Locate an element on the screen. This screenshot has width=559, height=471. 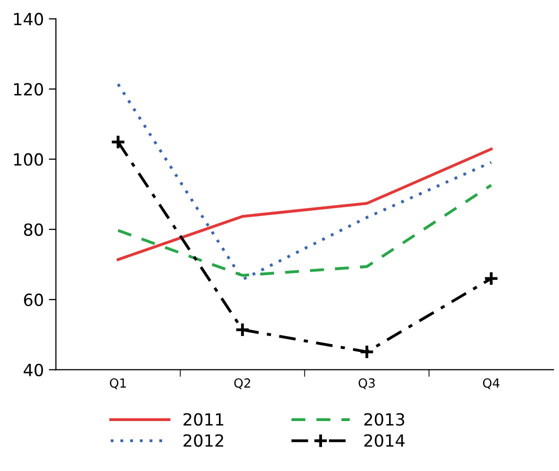
x-tick-label: Q1 is located at coordinates (118, 384).